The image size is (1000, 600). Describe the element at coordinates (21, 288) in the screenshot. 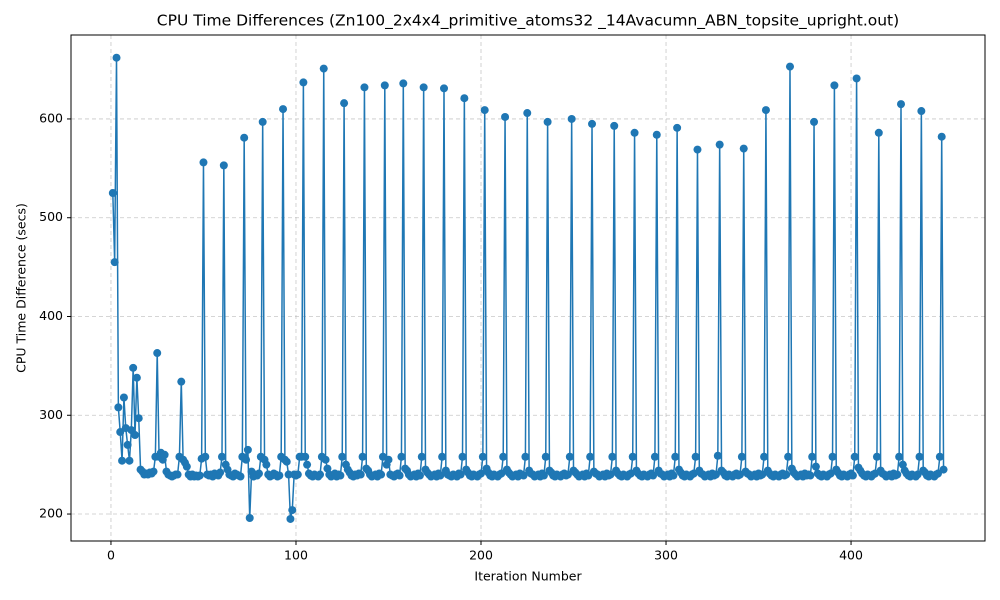

I see `y-axis-label: CPU Time Difference (secs)` at that location.